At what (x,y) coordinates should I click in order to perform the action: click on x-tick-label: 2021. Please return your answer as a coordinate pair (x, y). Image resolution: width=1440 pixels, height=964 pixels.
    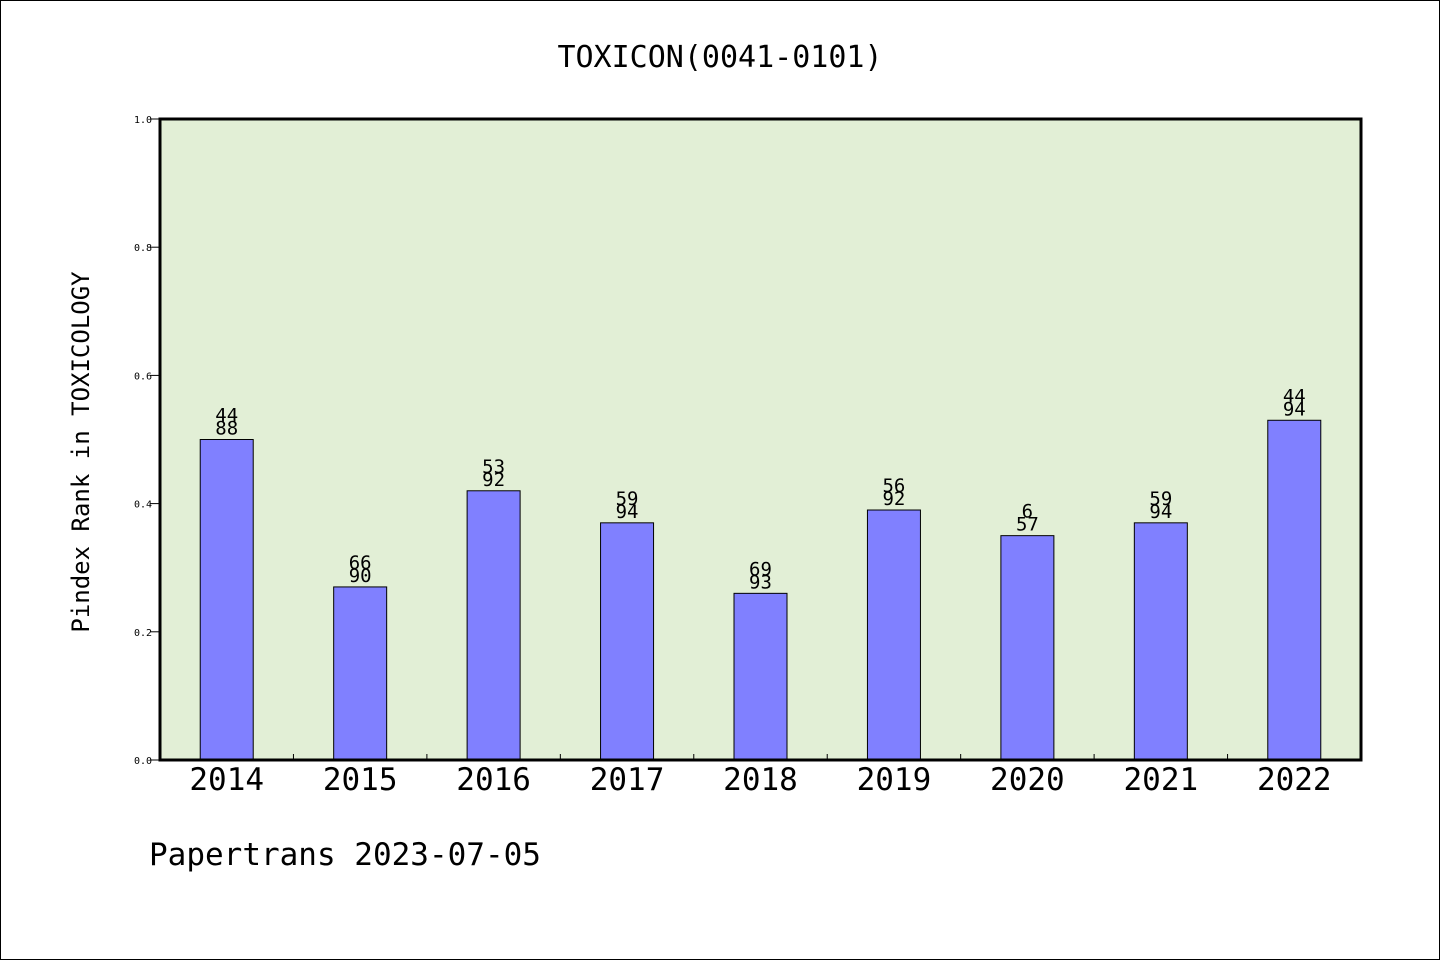
    Looking at the image, I should click on (1161, 780).